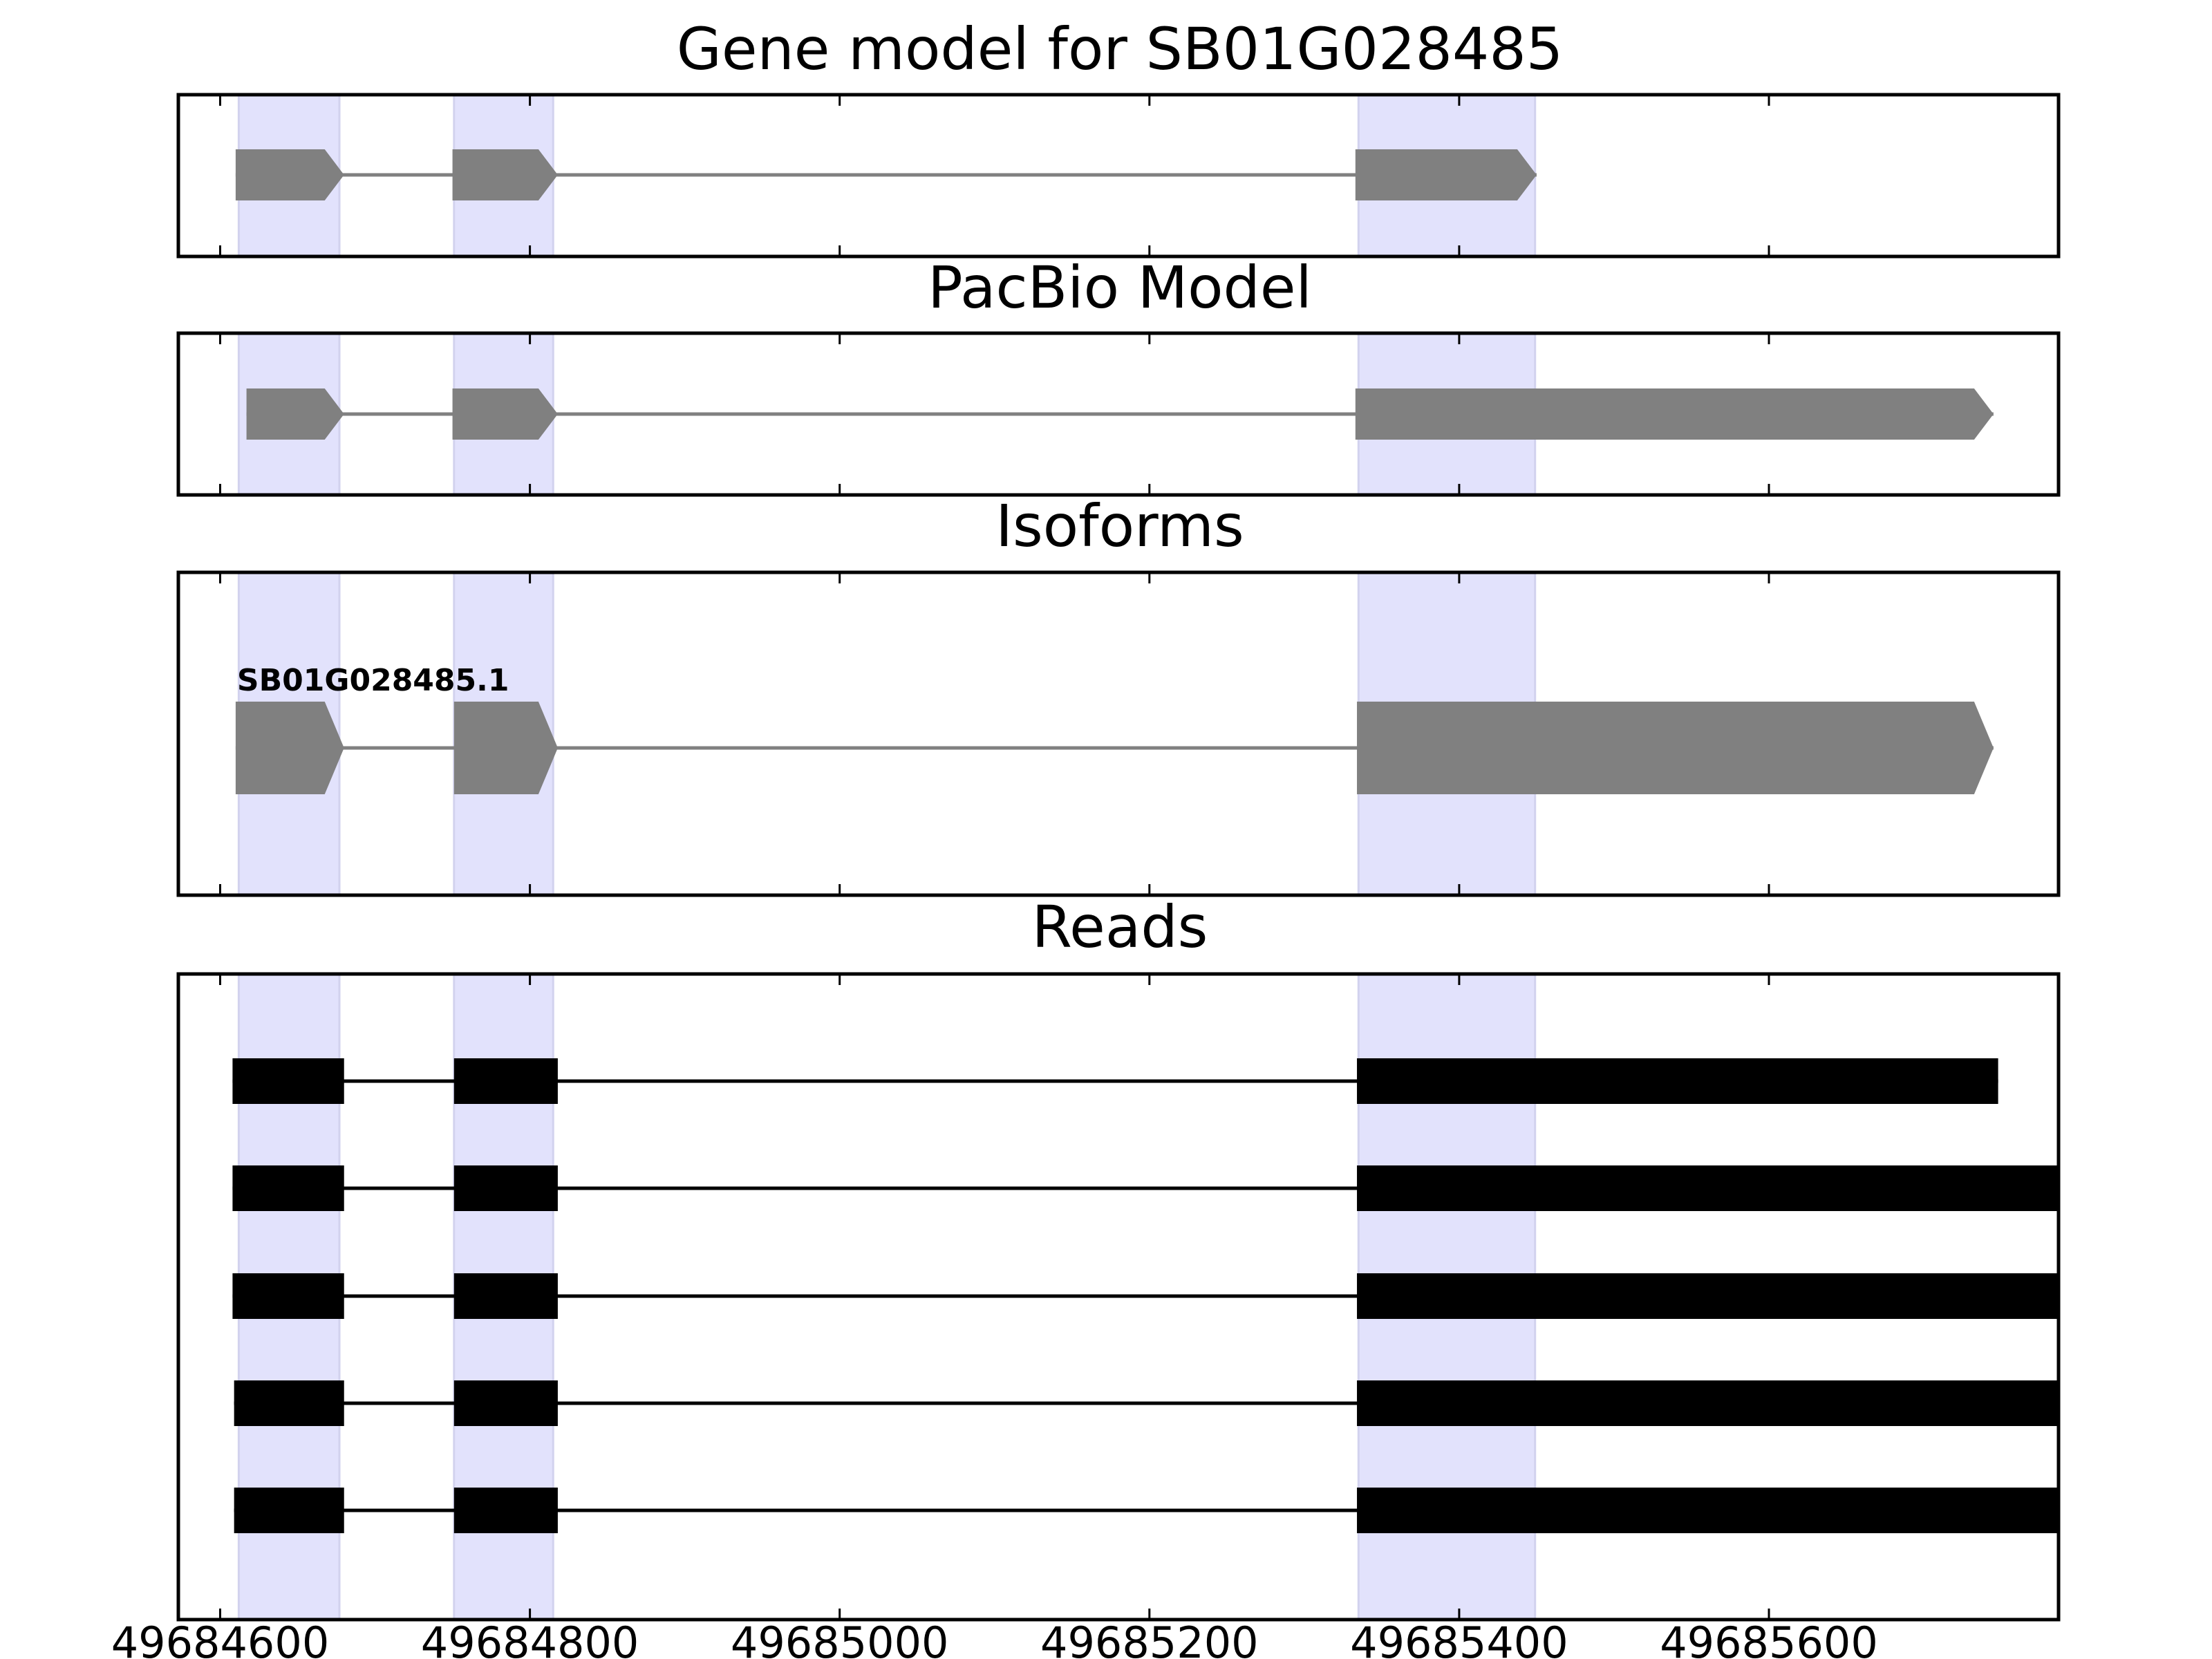  I want to click on gene-model-panel-title: Gene model for SB01G028485, so click(1120, 49).